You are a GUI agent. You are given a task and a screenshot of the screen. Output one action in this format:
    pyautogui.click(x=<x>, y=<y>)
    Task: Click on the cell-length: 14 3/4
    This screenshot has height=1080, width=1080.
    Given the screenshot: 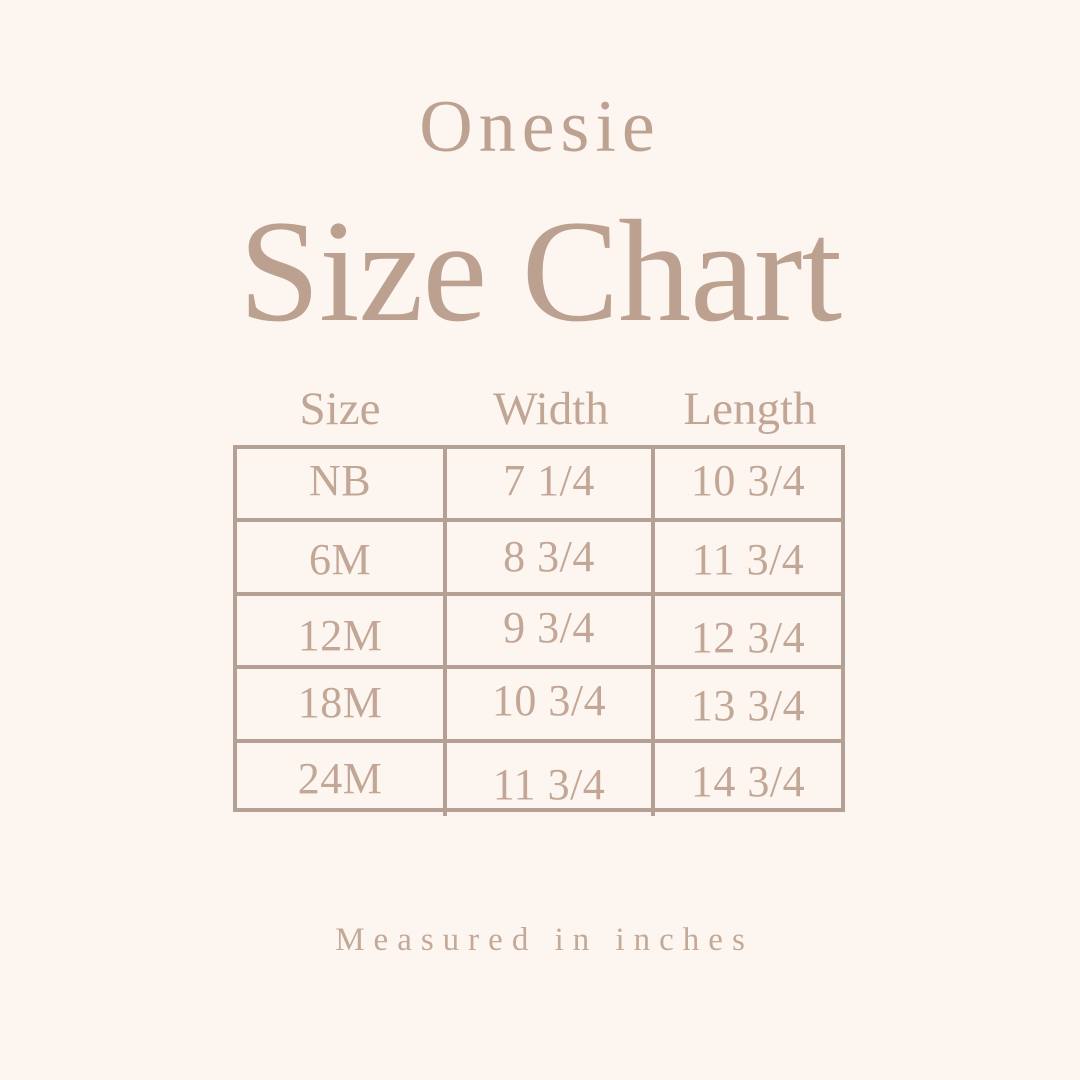 What is the action you would take?
    pyautogui.click(x=748, y=779)
    